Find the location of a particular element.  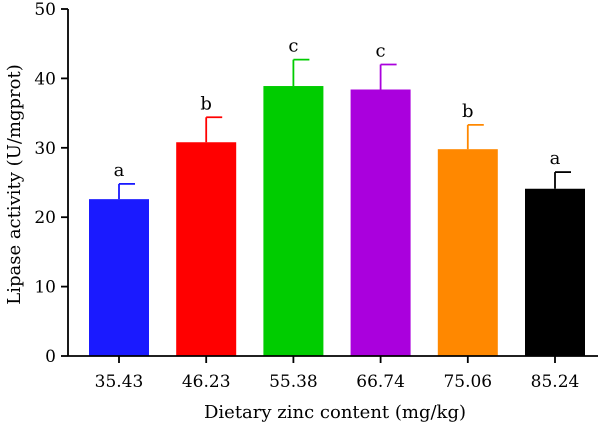

y-tick-label: 50 is located at coordinates (45, 10).